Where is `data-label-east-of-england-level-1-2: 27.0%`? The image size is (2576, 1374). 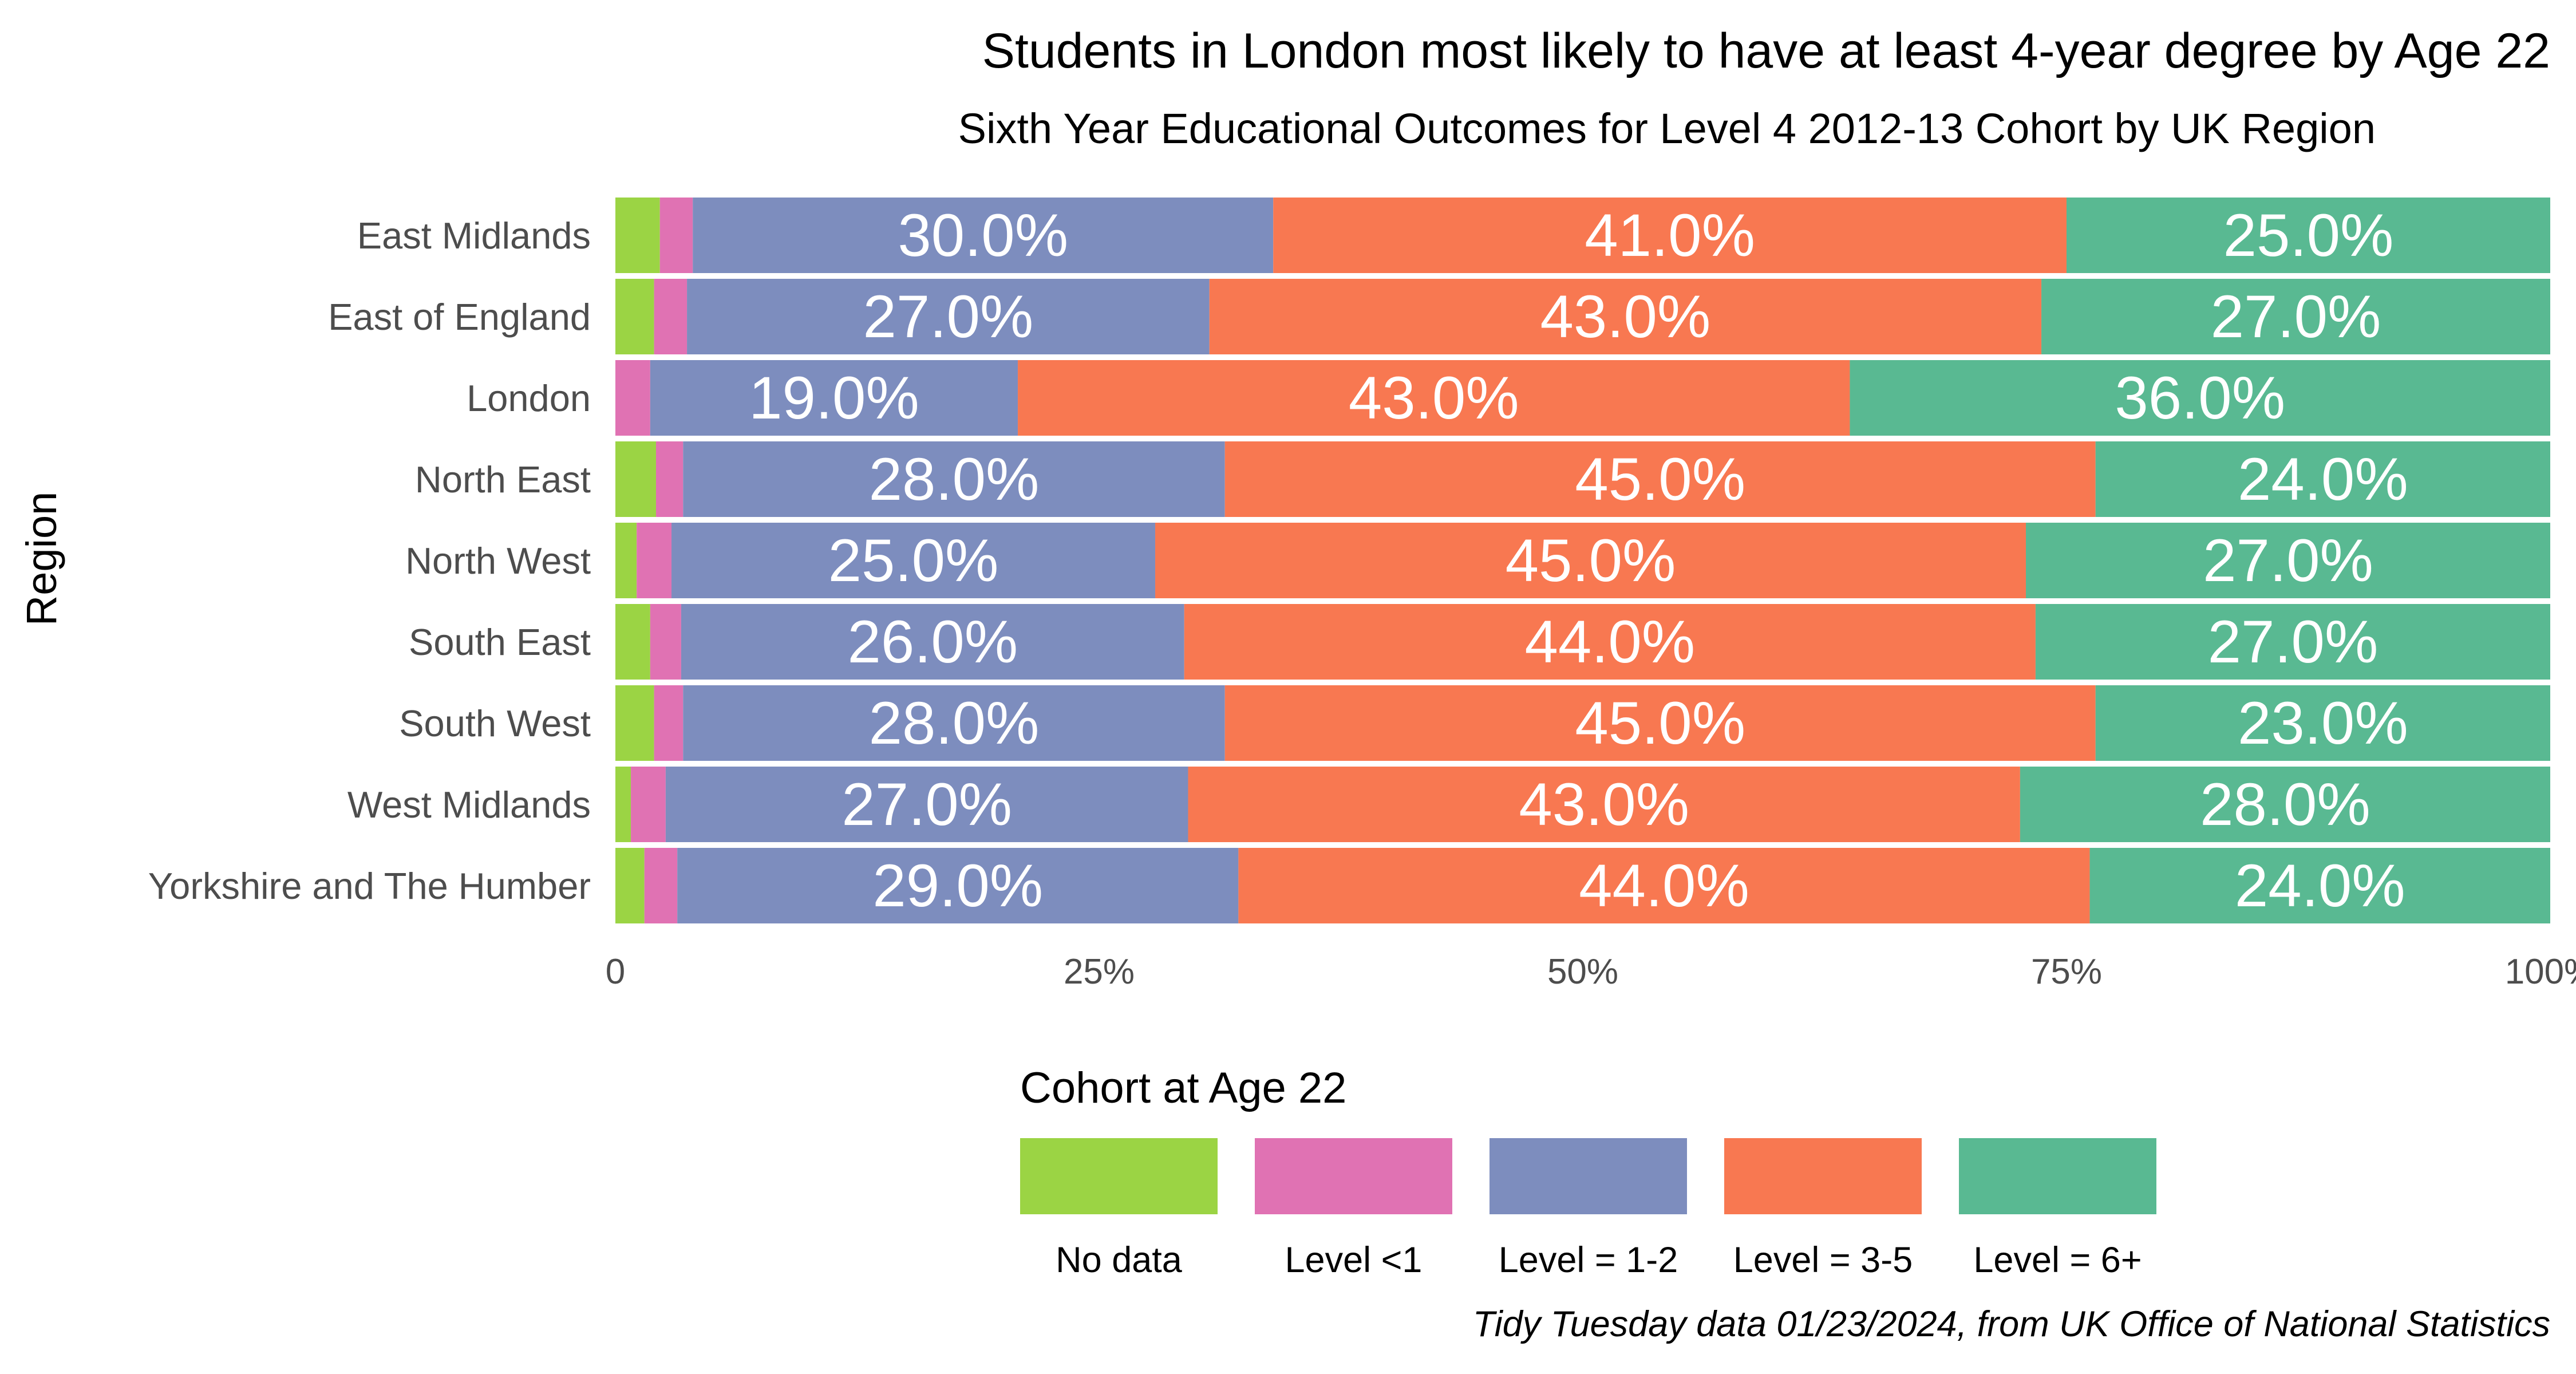
data-label-east-of-england-level-1-2: 27.0% is located at coordinates (948, 316).